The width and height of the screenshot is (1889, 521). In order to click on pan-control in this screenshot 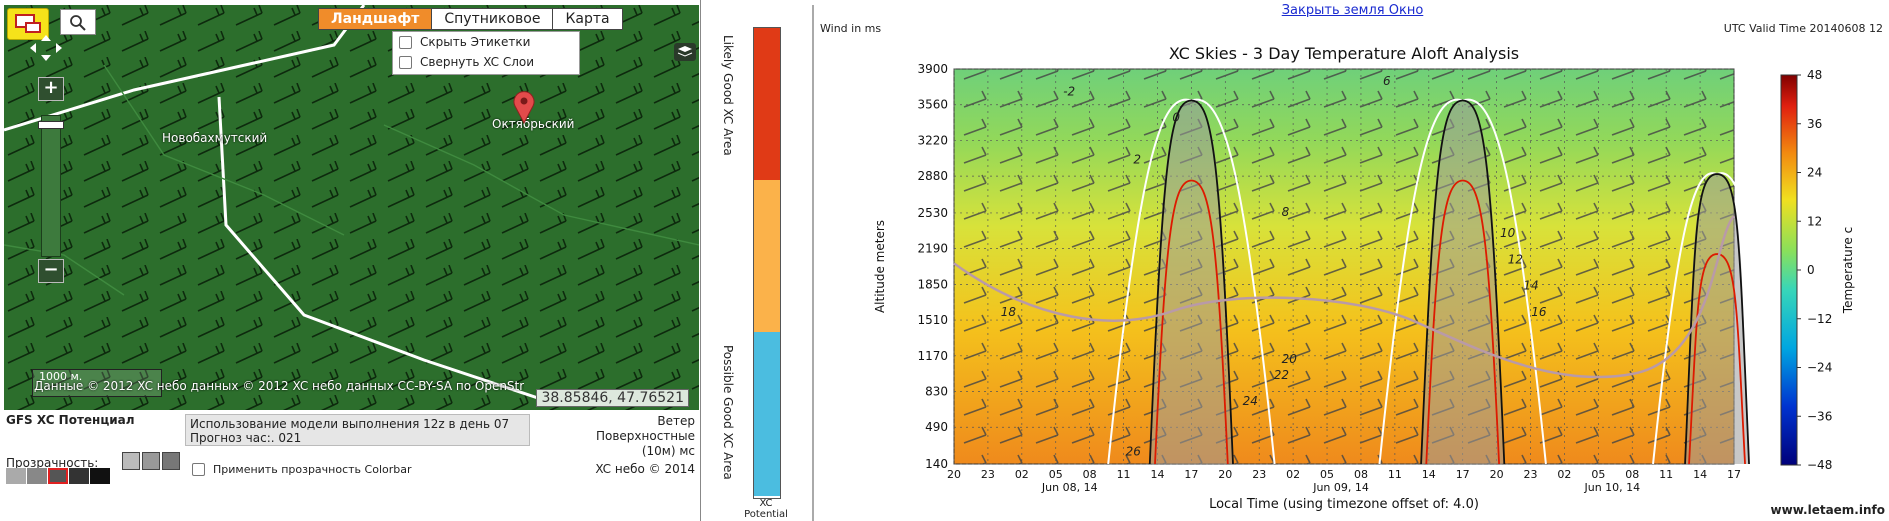, I will do `click(46, 54)`.